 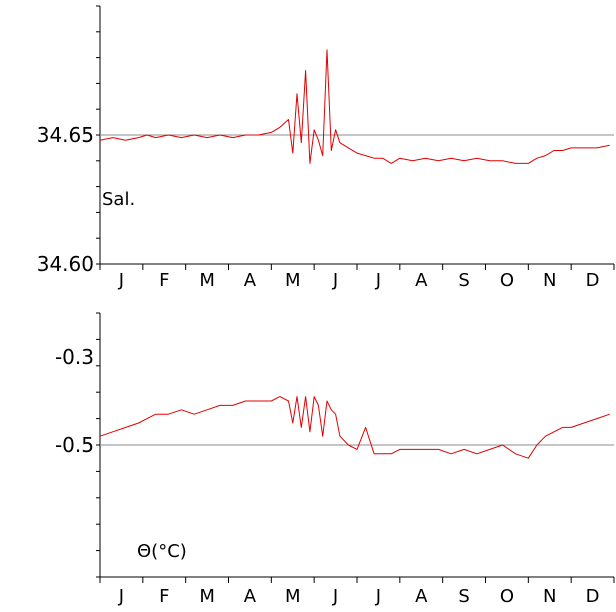 What do you see at coordinates (164, 596) in the screenshot?
I see `theta-month-label: F` at bounding box center [164, 596].